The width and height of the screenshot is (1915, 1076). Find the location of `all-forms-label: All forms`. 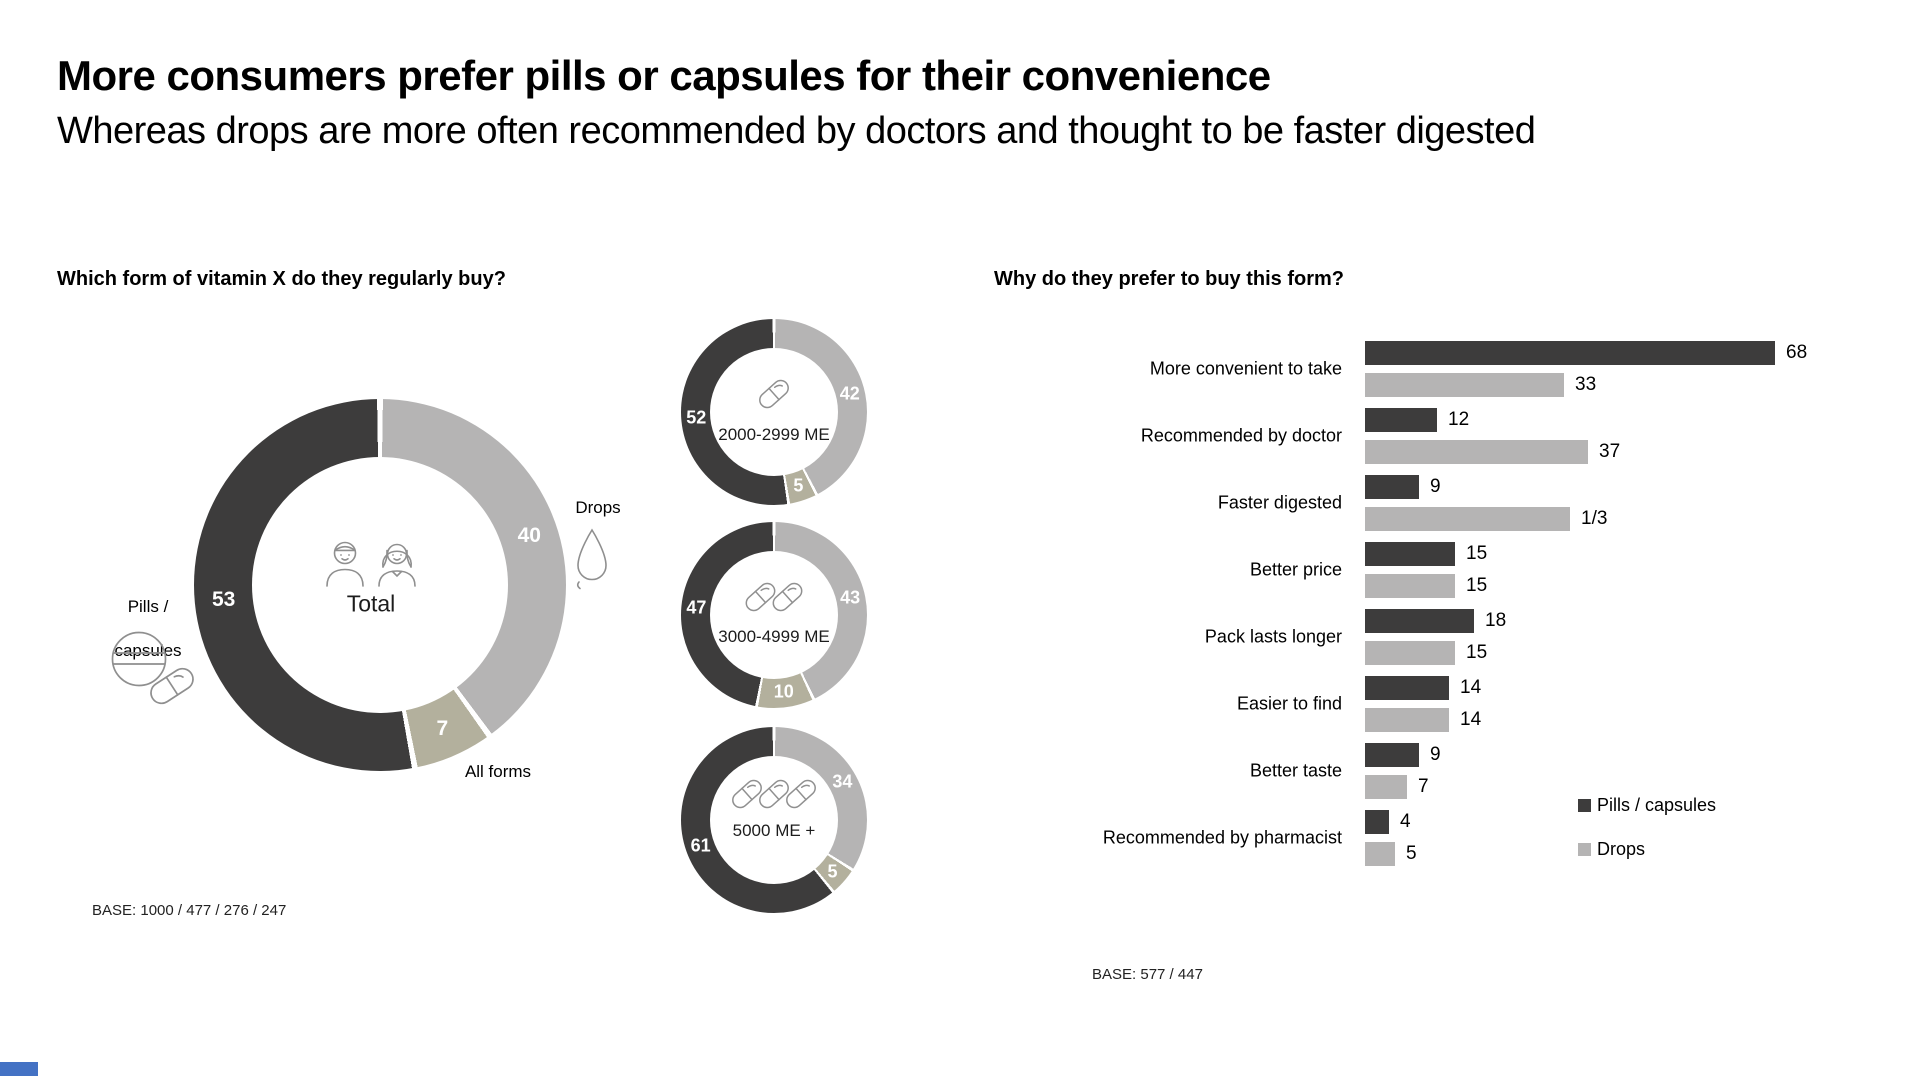

all-forms-label: All forms is located at coordinates (498, 771).